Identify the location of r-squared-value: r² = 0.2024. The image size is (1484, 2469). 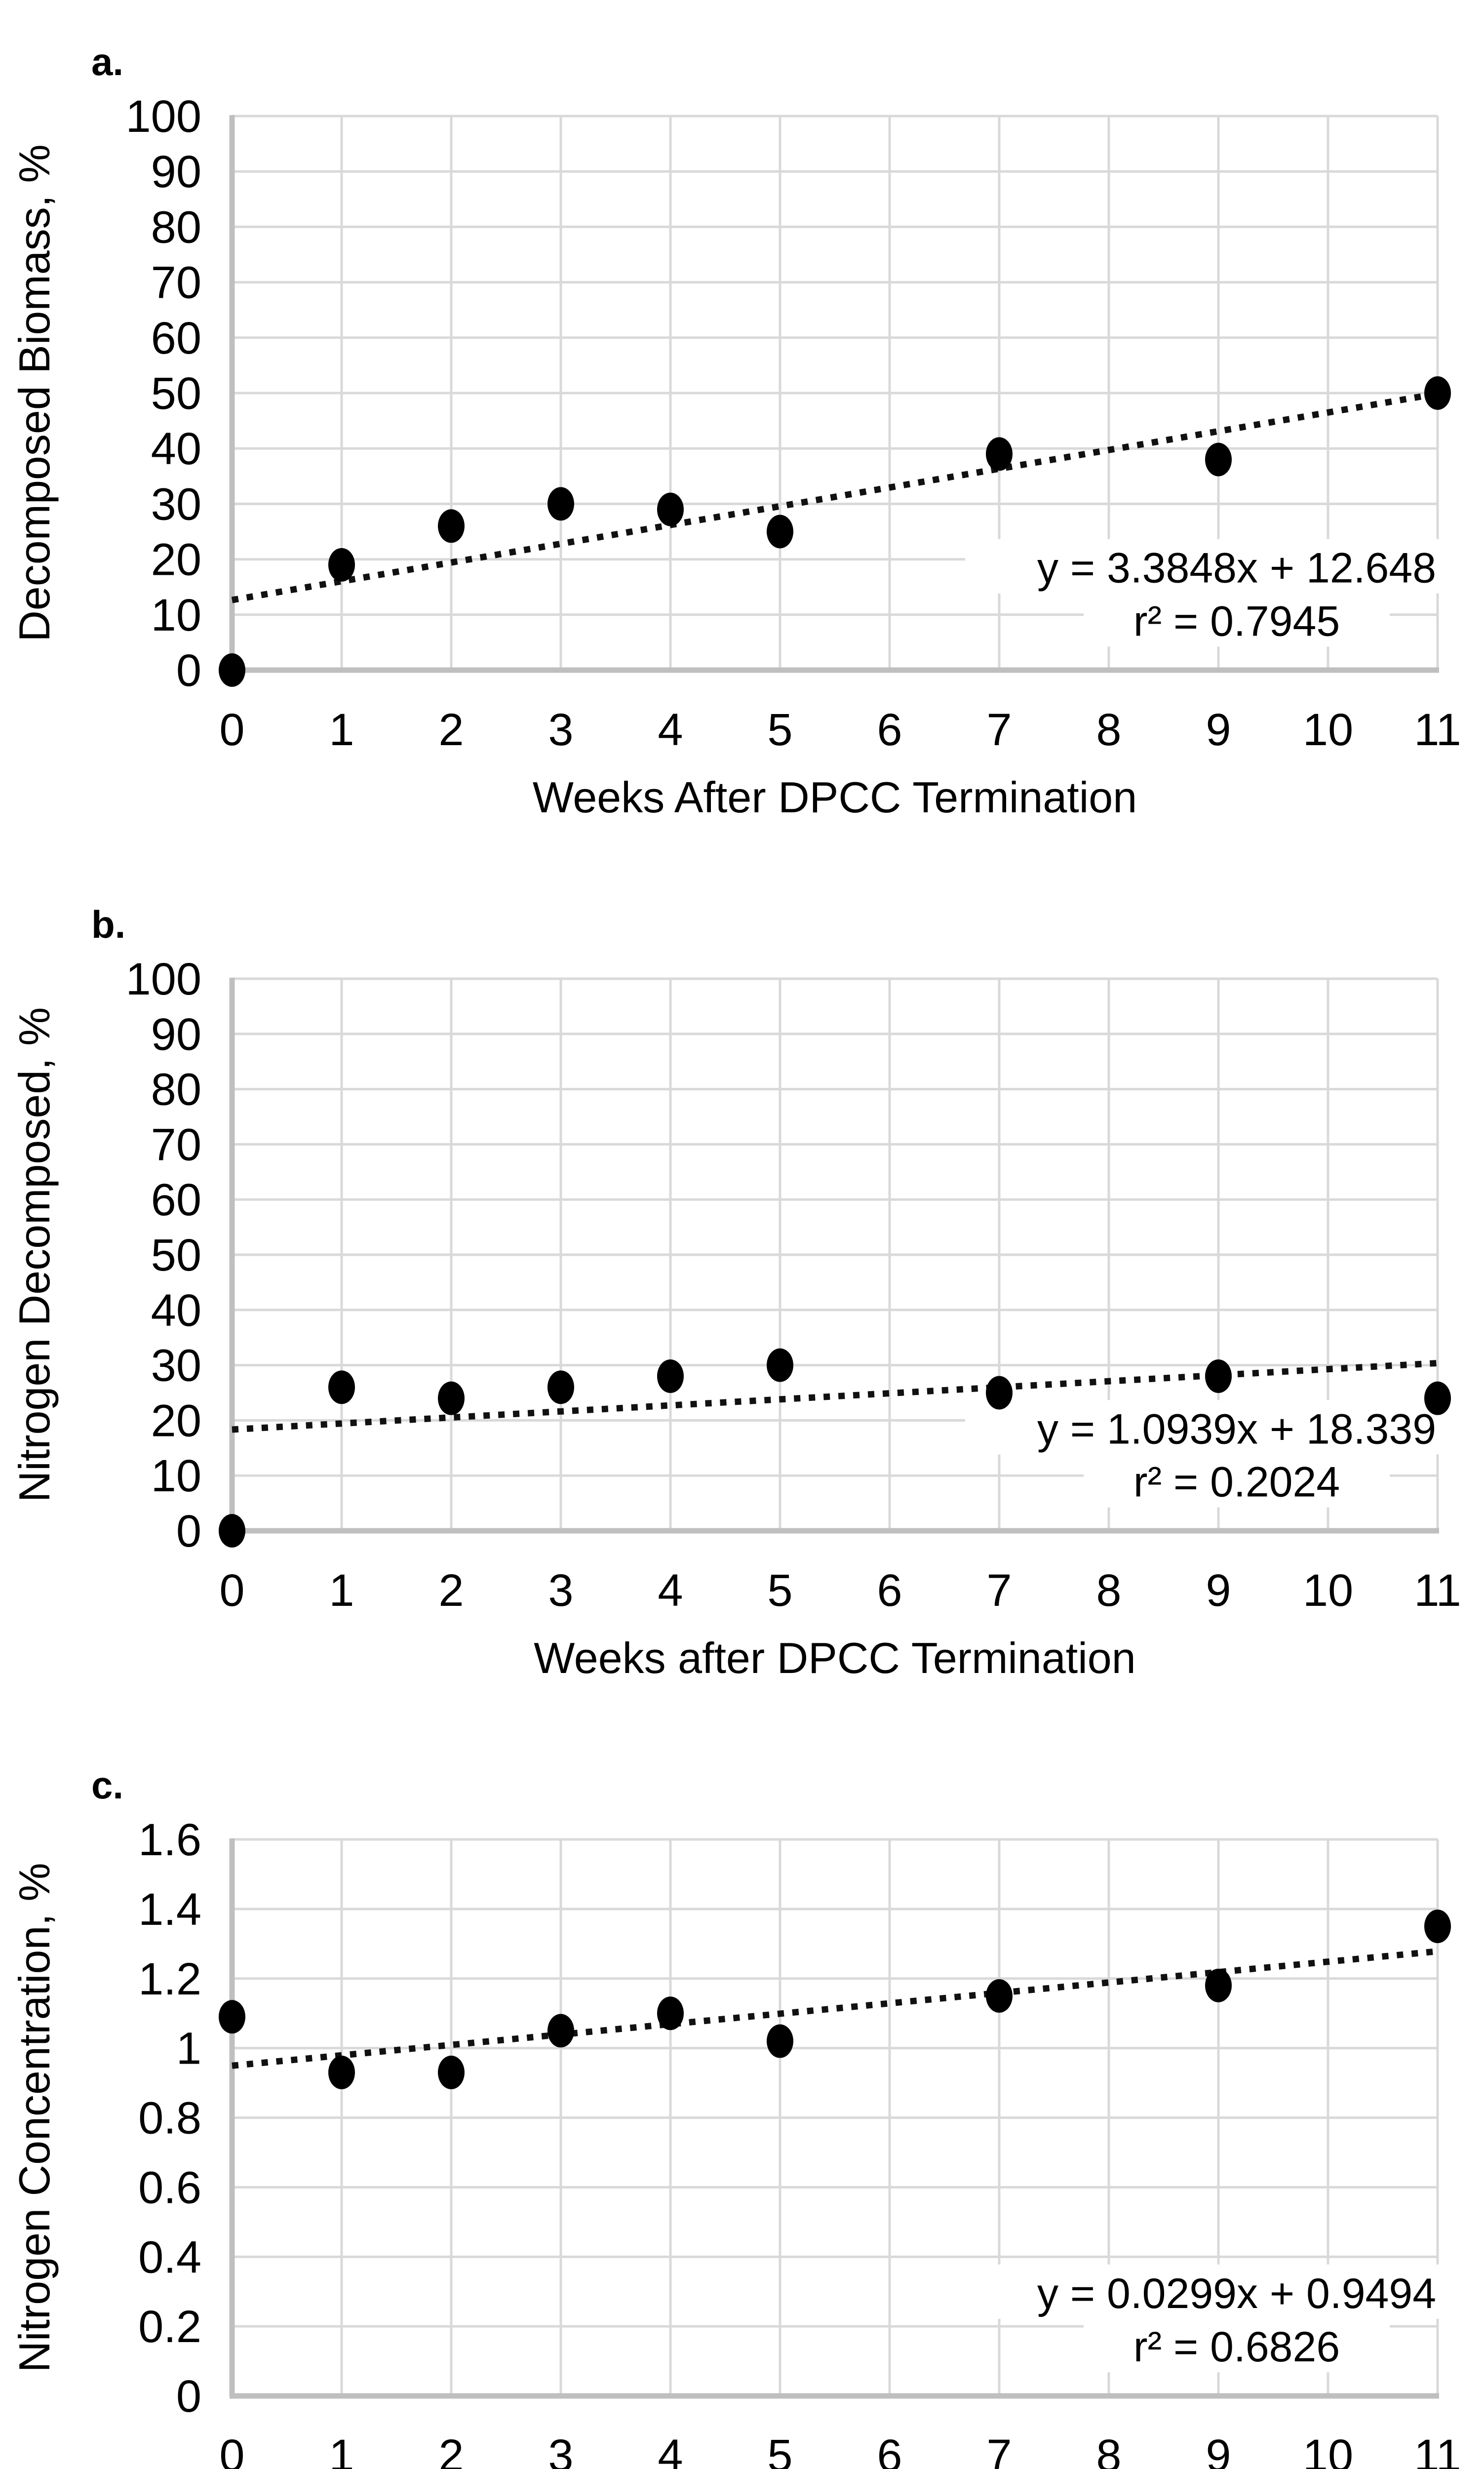
(1237, 1482).